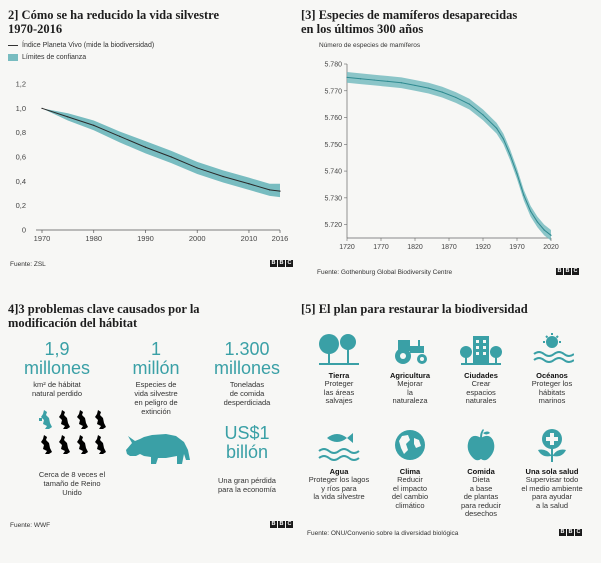 Image resolution: width=601 pixels, height=563 pixels. Describe the element at coordinates (410, 369) in the screenshot. I see `plan-item-agricultura: Agricultura Mejorar la naturaleza` at that location.